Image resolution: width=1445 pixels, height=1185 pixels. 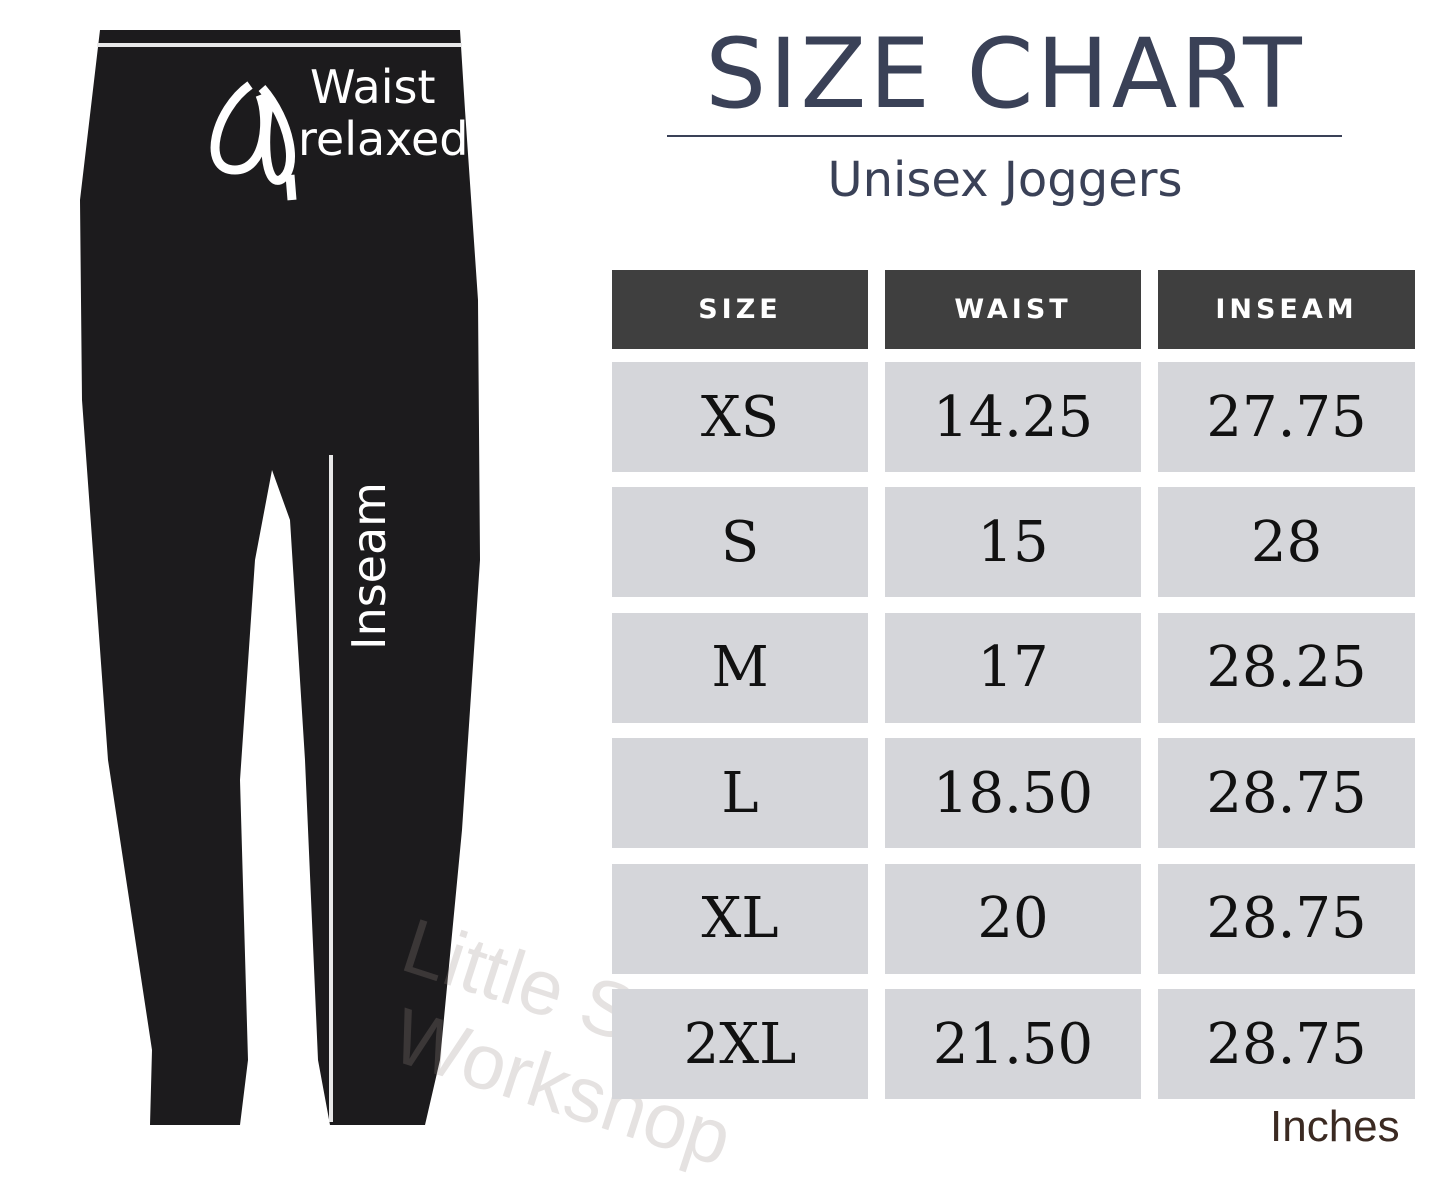 I want to click on cell-waist: 18.50, so click(x=1013, y=793).